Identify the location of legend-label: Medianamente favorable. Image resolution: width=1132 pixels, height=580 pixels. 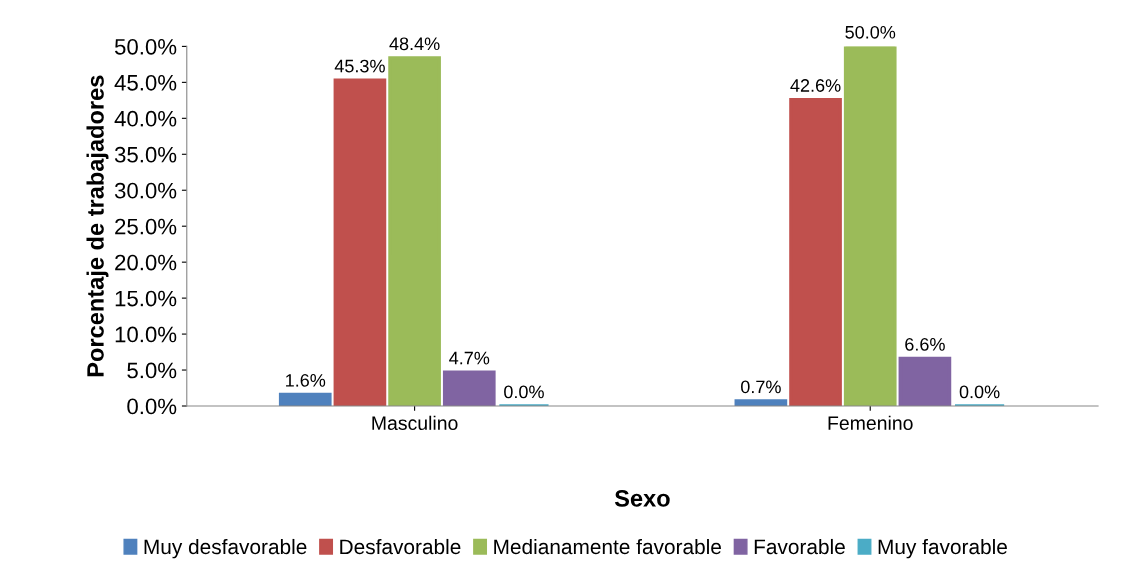
(607, 546).